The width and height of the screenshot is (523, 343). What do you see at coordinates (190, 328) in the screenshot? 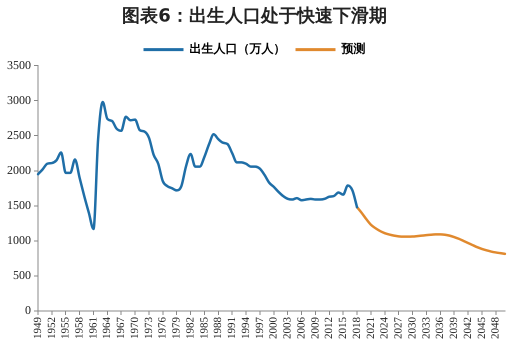
I see `x-tick-label: 1982` at bounding box center [190, 328].